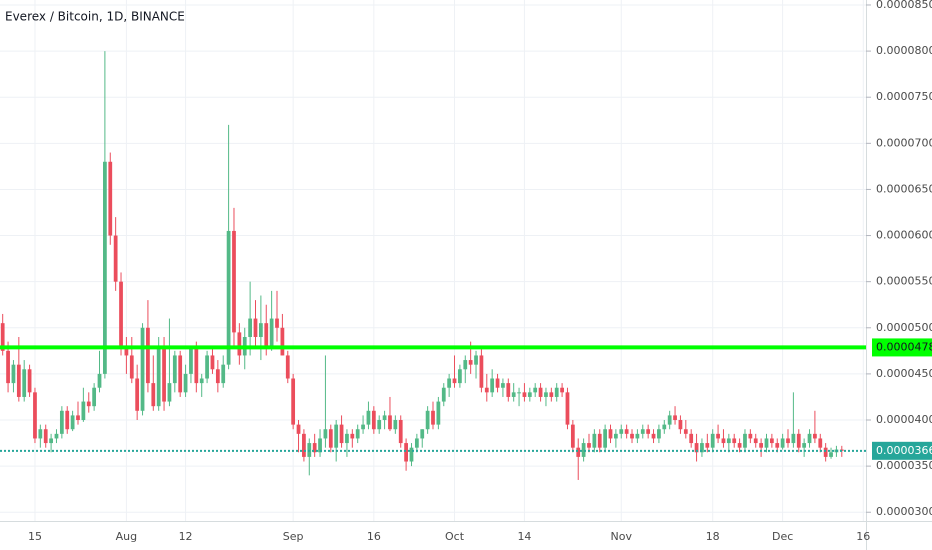 This screenshot has height=550, width=932. I want to click on price-label: 0.00003666, so click(904, 450).